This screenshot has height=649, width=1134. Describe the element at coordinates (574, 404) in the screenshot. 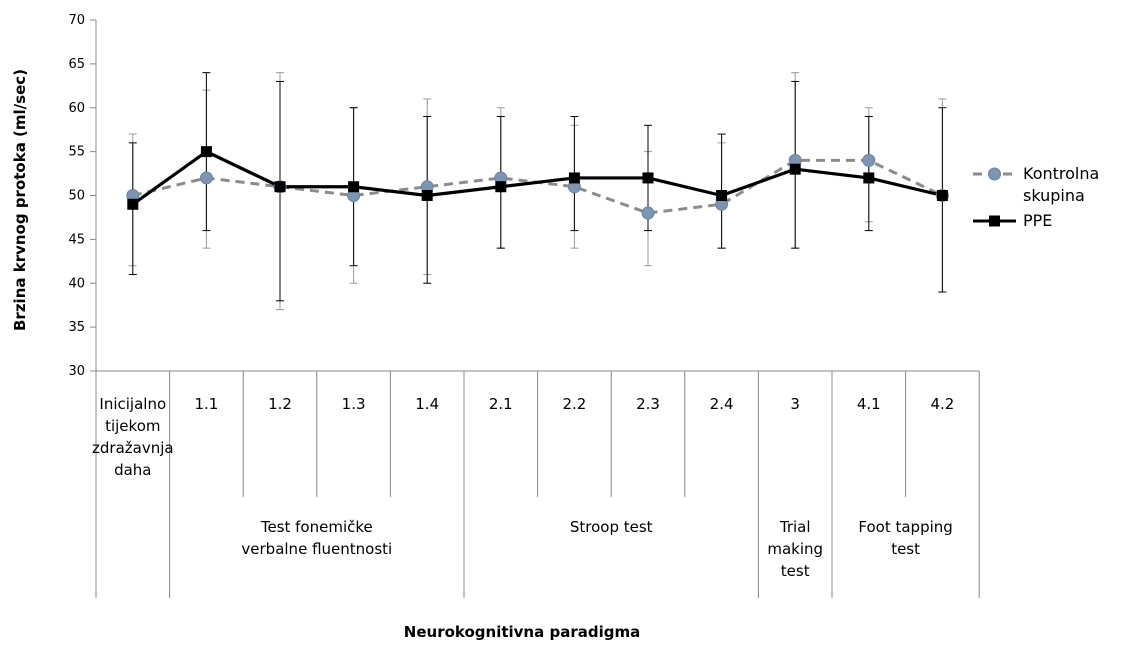

I see `x-category-label: 2.2` at that location.